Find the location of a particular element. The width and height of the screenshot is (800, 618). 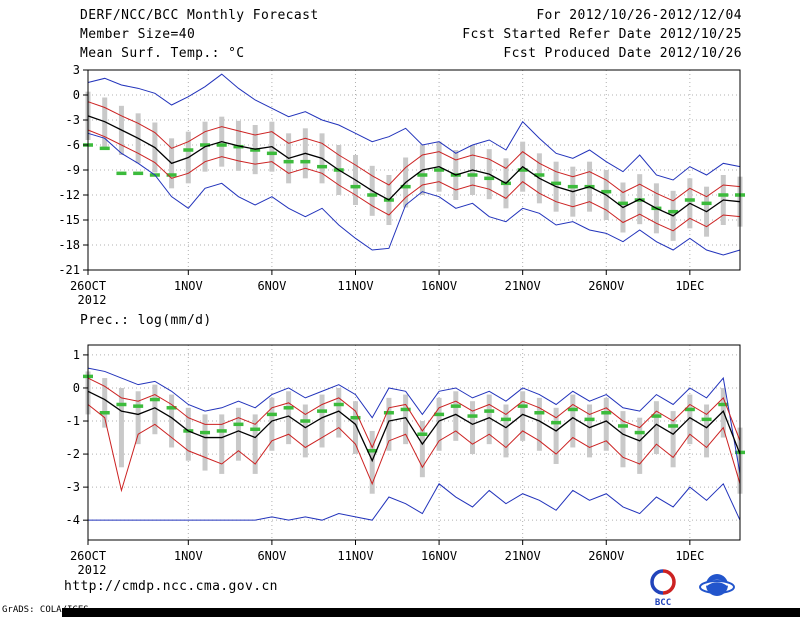

svg-text: -6 is located at coordinates (73, 145).